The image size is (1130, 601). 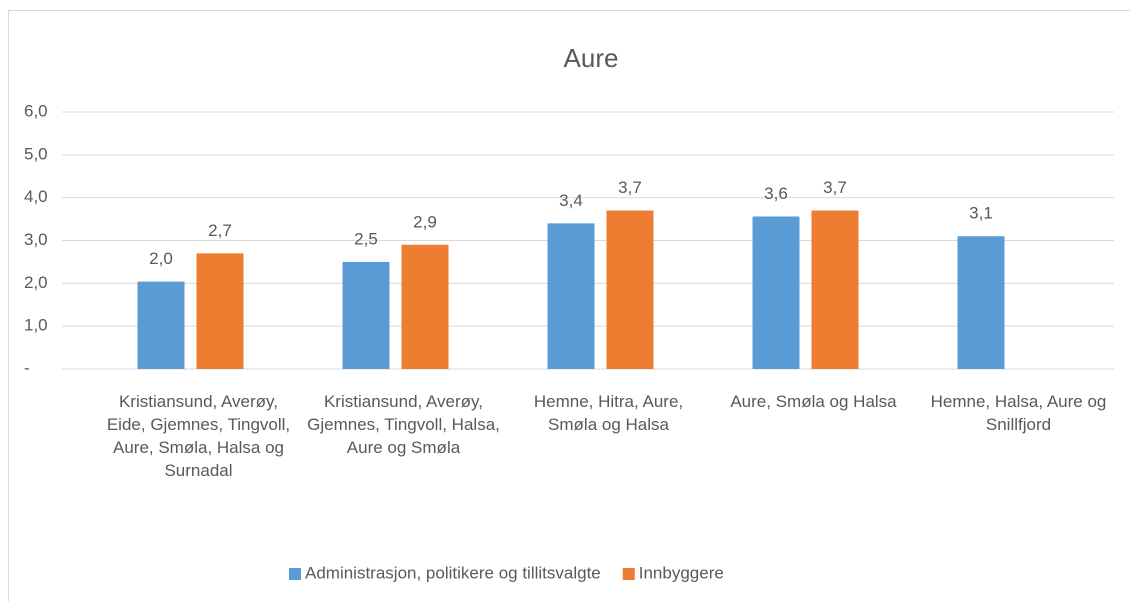 What do you see at coordinates (1018, 413) in the screenshot?
I see `x-tick-label: Hemne, Halsa, Aure og Snillfjord` at bounding box center [1018, 413].